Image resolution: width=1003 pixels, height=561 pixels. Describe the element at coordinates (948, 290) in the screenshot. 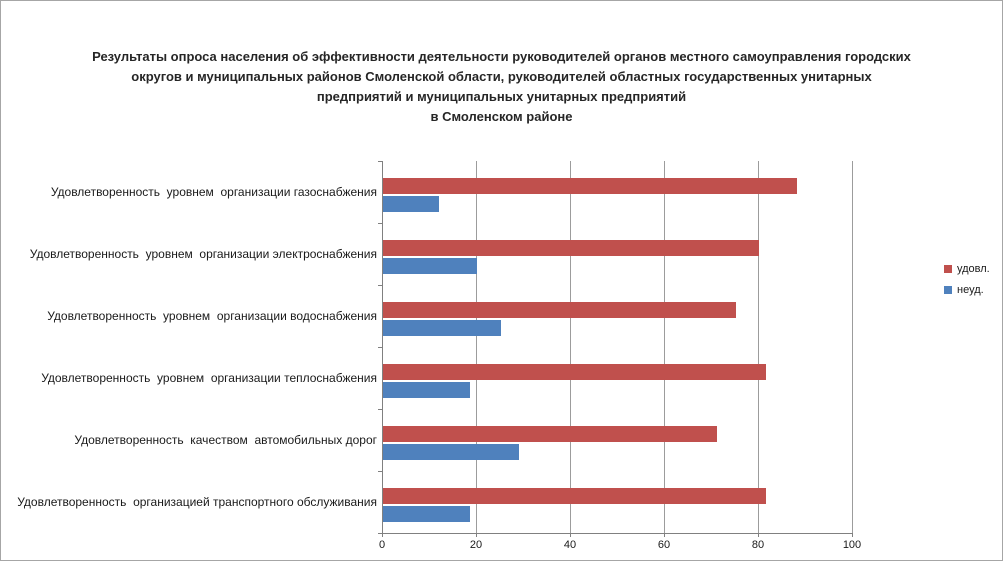

I see `legend-swatch-unsatisfied` at that location.